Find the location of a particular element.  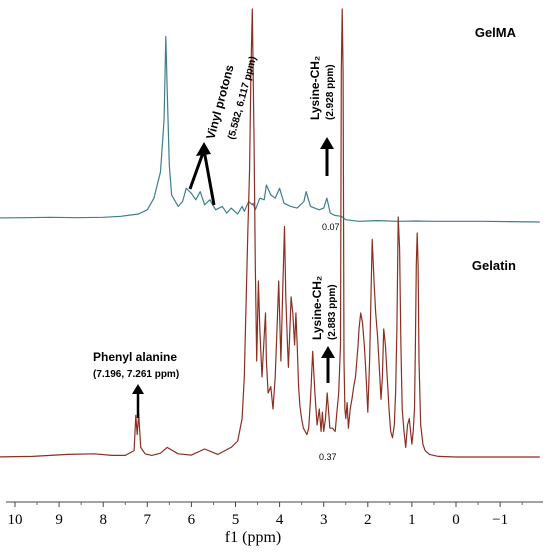

x-axis-title: f1 (ppm) is located at coordinates (253, 537).